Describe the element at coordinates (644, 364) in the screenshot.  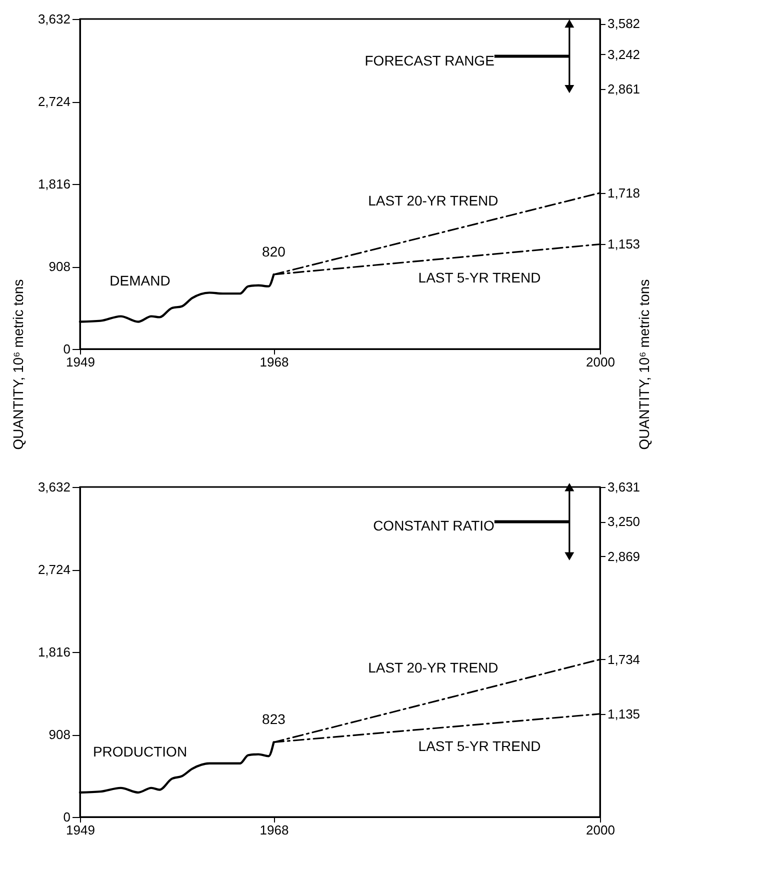
I see `y2-axis-title: QUANTITY, 10⁶ metric tons` at that location.